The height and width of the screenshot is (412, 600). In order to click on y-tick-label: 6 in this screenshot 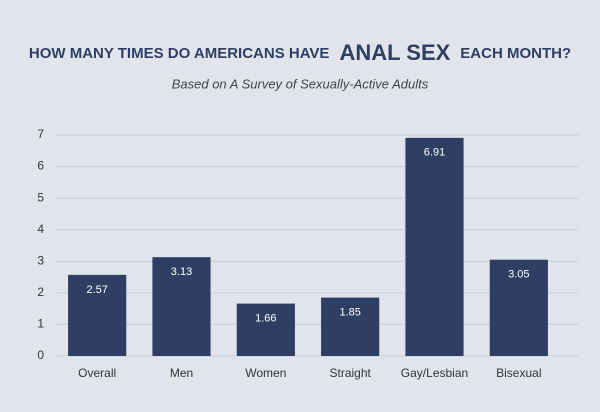, I will do `click(40, 166)`.